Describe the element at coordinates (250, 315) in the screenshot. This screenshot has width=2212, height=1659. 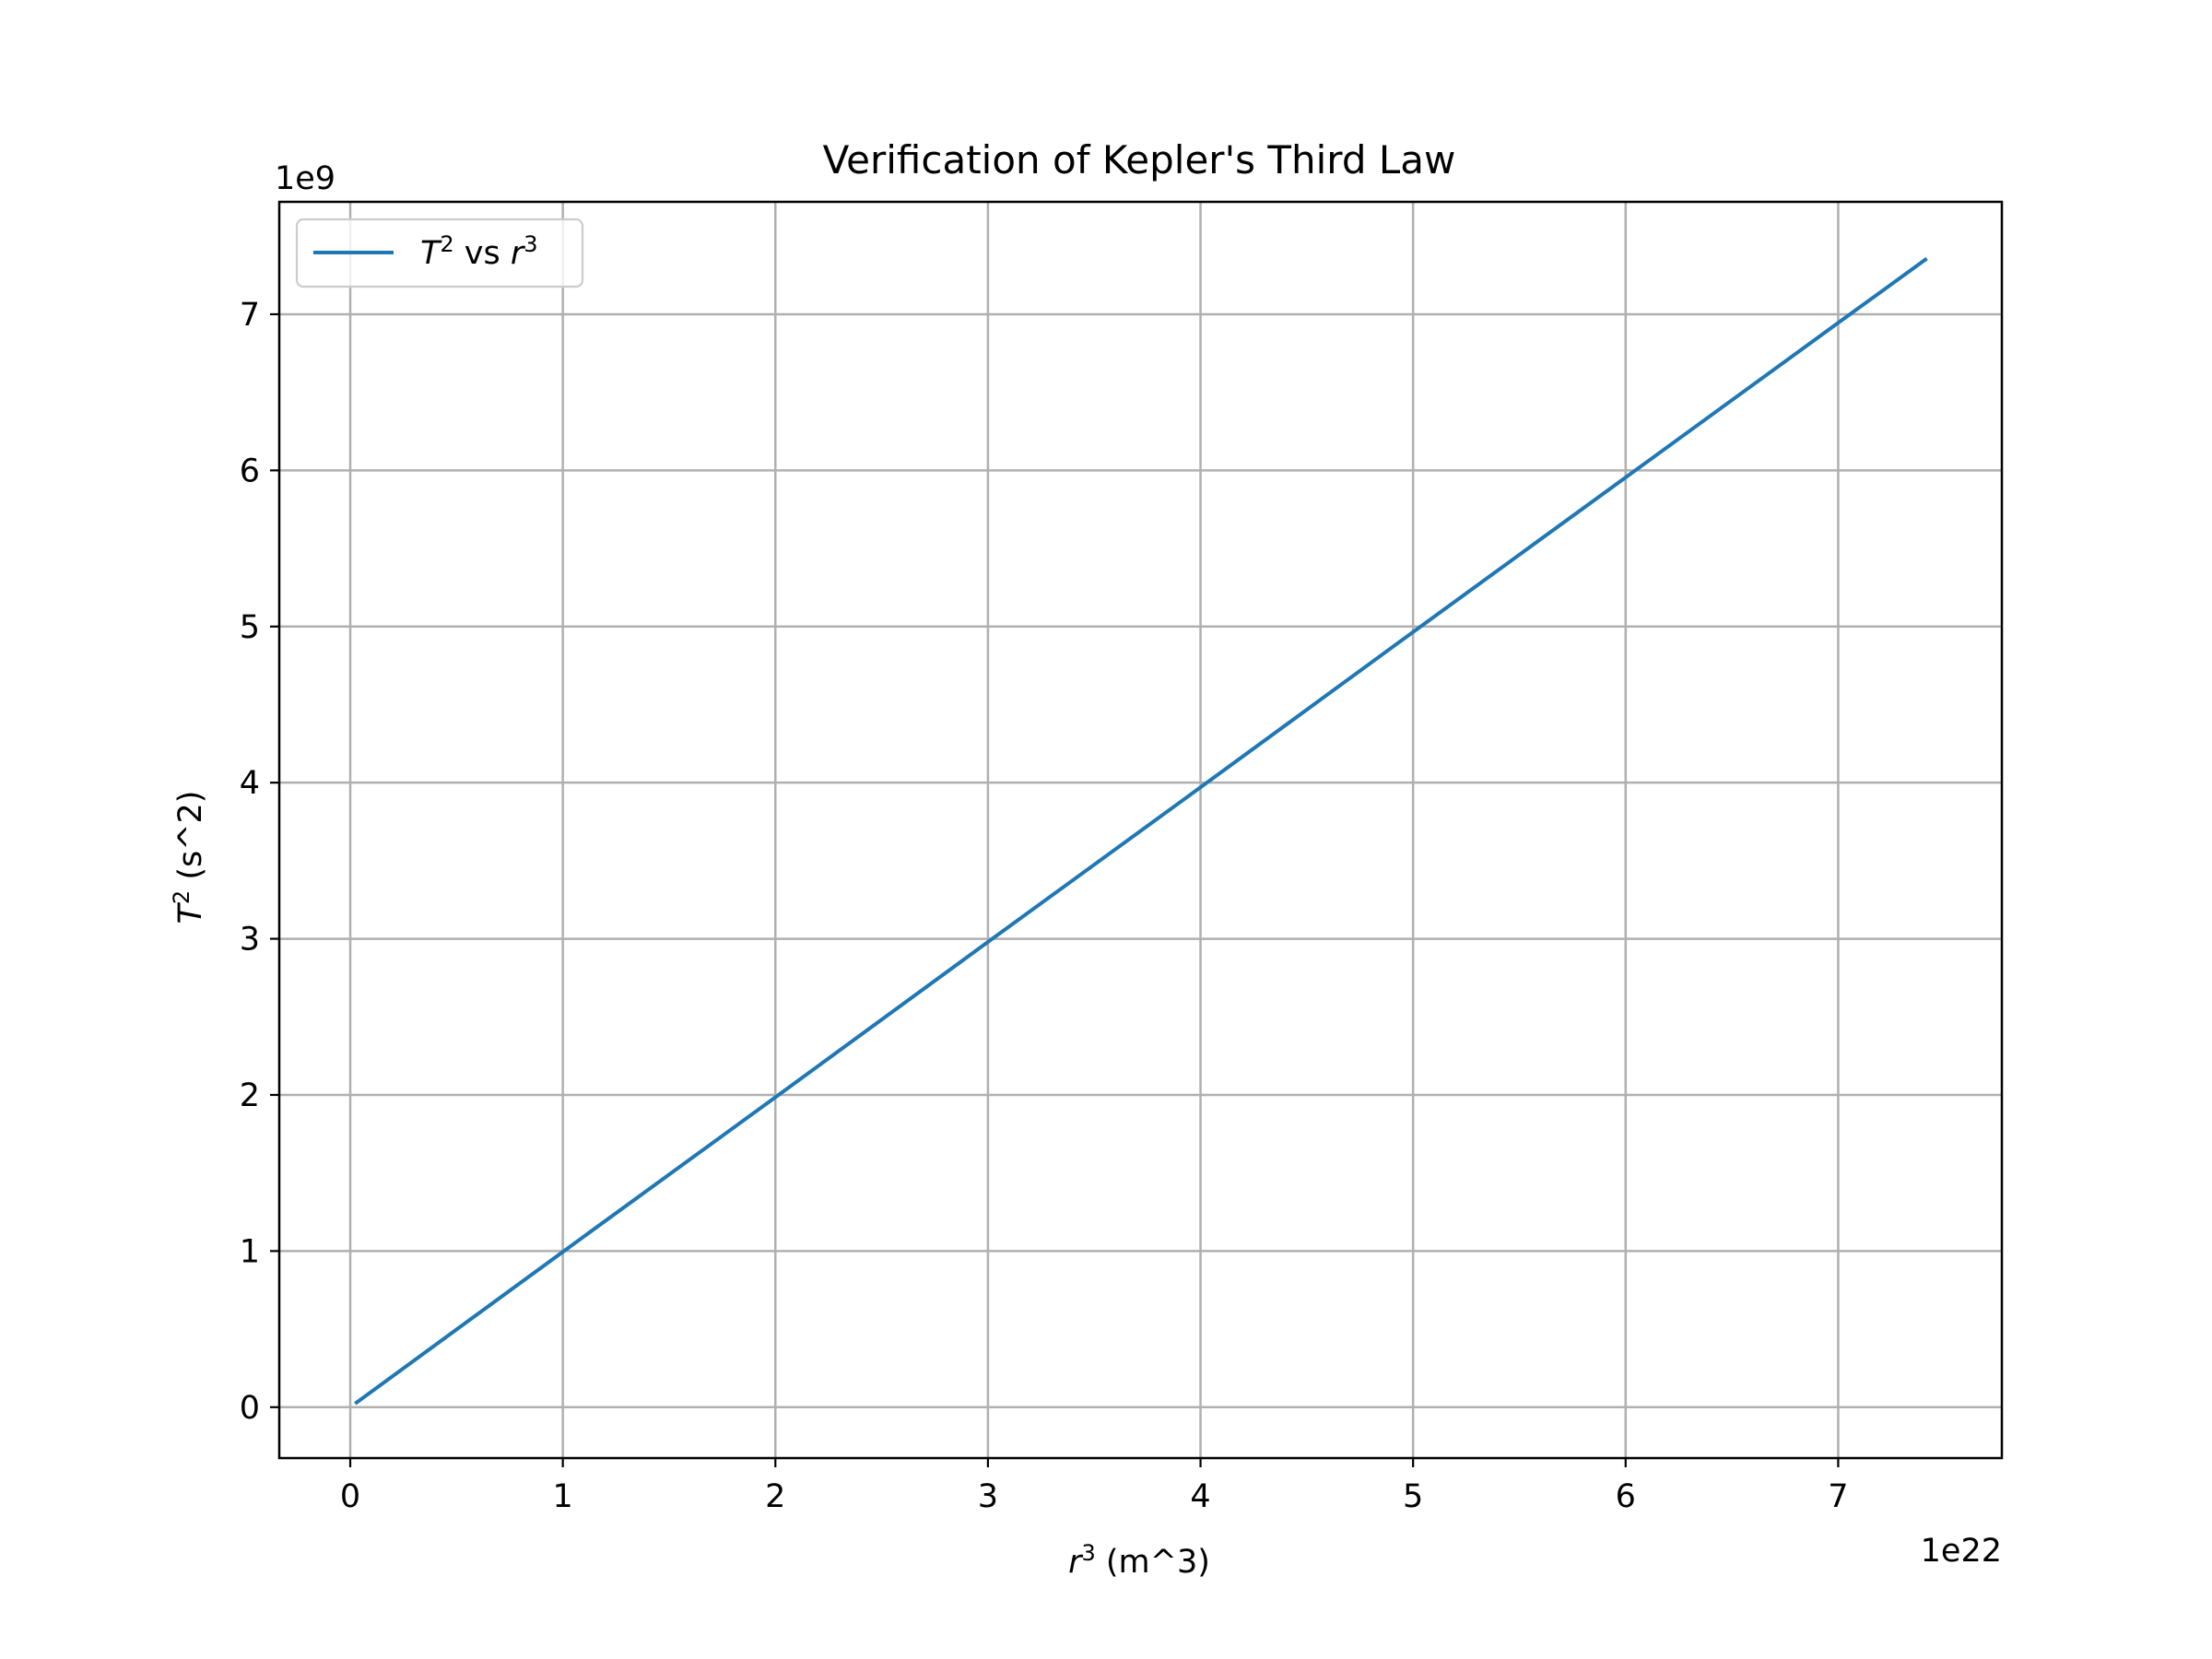
I see `y-tick-label: 7` at that location.